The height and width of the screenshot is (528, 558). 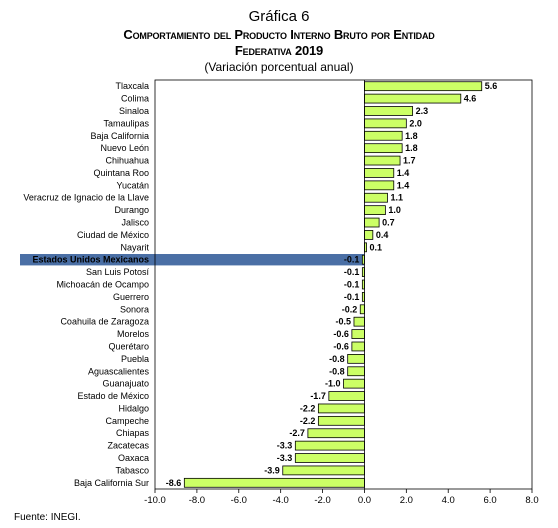 I want to click on x-tick-label: 2.0, so click(x=406, y=500).